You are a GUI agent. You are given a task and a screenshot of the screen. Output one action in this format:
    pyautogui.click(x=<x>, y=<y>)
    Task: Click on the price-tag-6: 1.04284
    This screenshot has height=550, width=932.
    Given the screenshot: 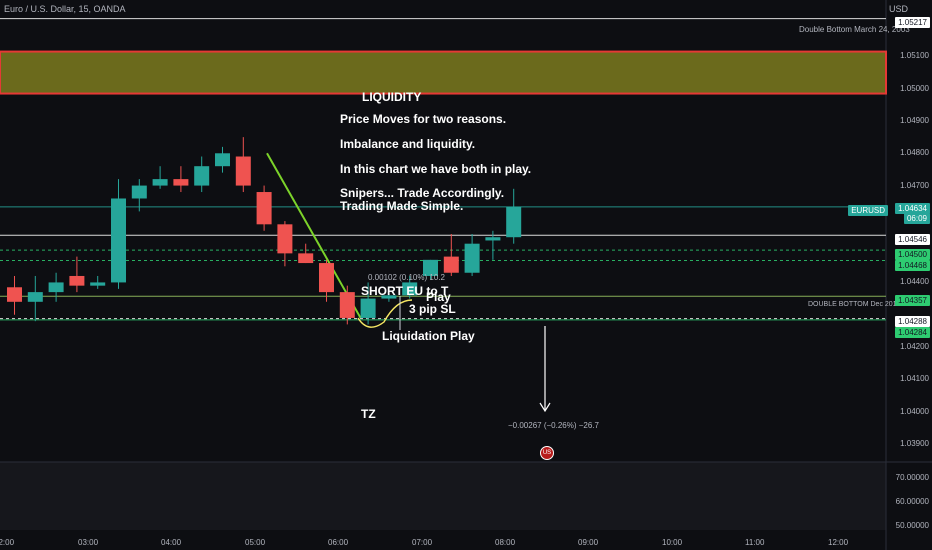 What is the action you would take?
    pyautogui.click(x=912, y=332)
    